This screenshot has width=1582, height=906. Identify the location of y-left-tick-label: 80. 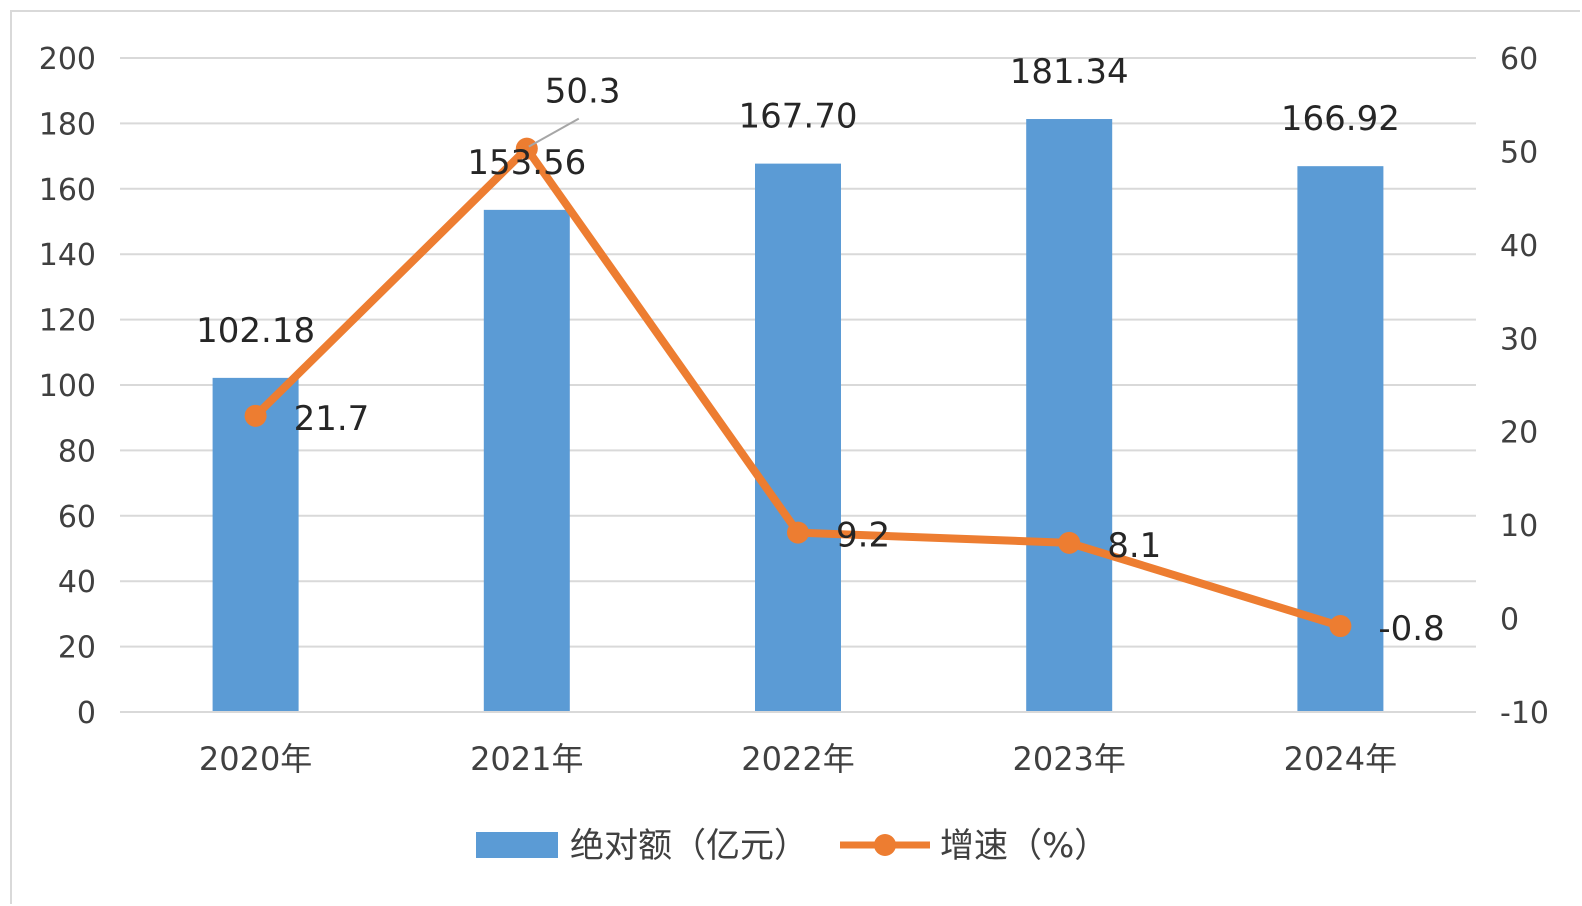
(77, 451).